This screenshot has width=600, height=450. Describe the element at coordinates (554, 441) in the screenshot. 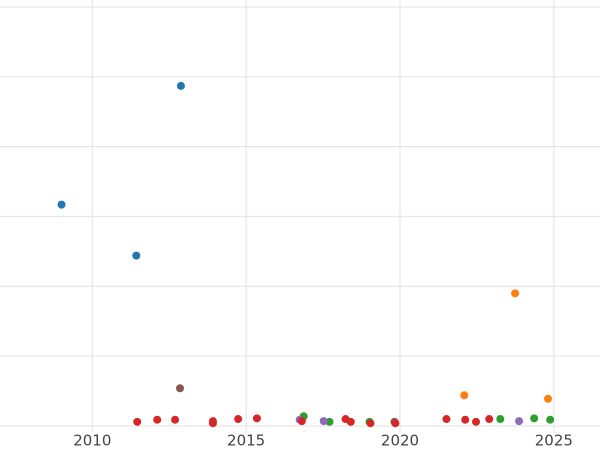

I see `x-tick-label: 2025` at that location.